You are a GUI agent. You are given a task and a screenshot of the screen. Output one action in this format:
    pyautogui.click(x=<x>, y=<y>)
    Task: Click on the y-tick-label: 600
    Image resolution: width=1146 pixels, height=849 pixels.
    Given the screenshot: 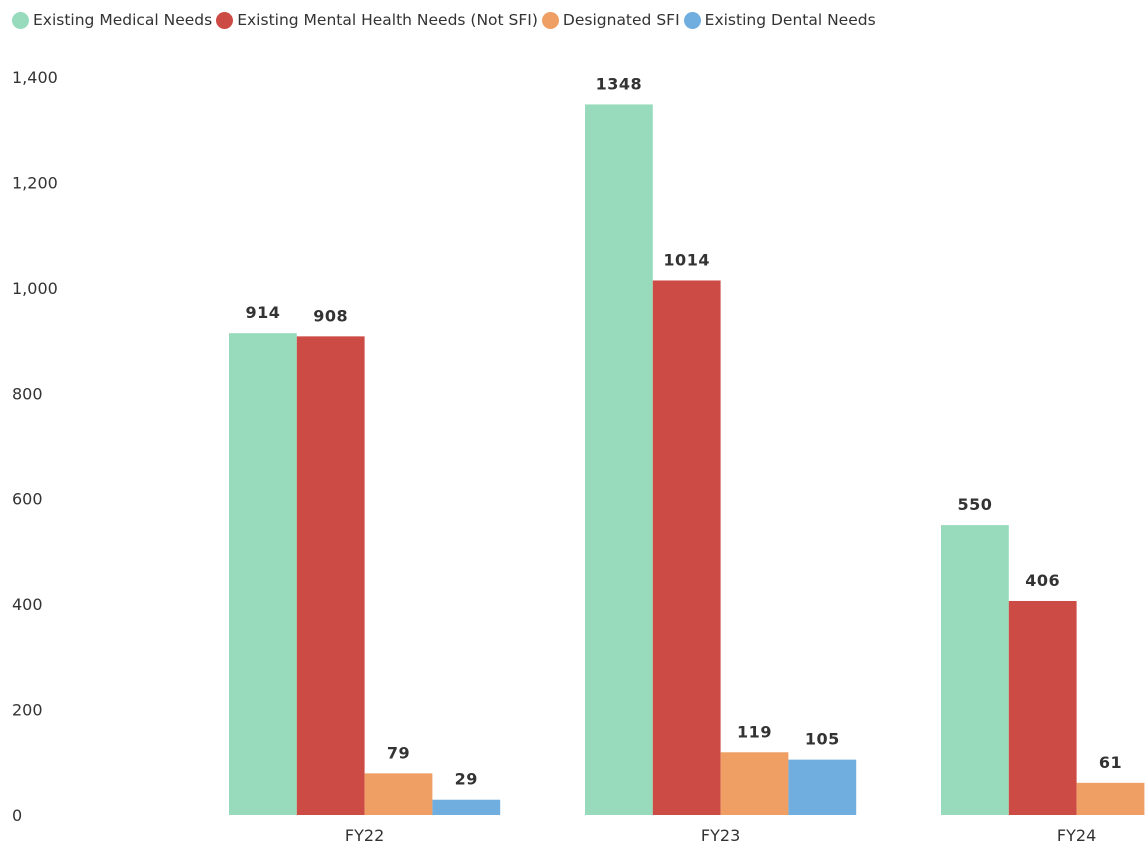 What is the action you would take?
    pyautogui.click(x=27, y=499)
    